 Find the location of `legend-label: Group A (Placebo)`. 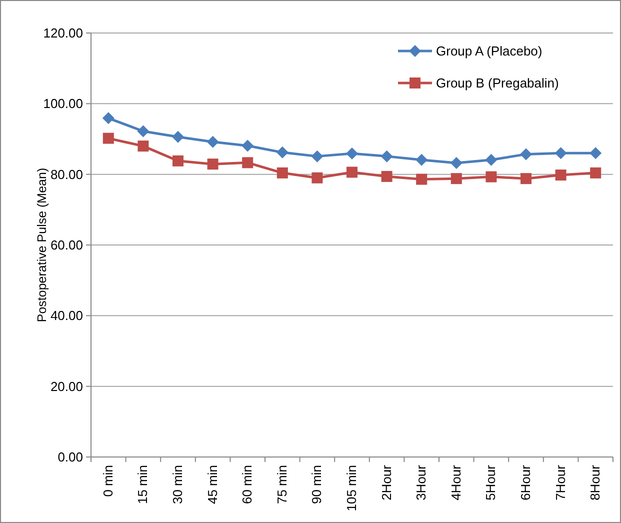

legend-label: Group A (Placebo) is located at coordinates (489, 51).